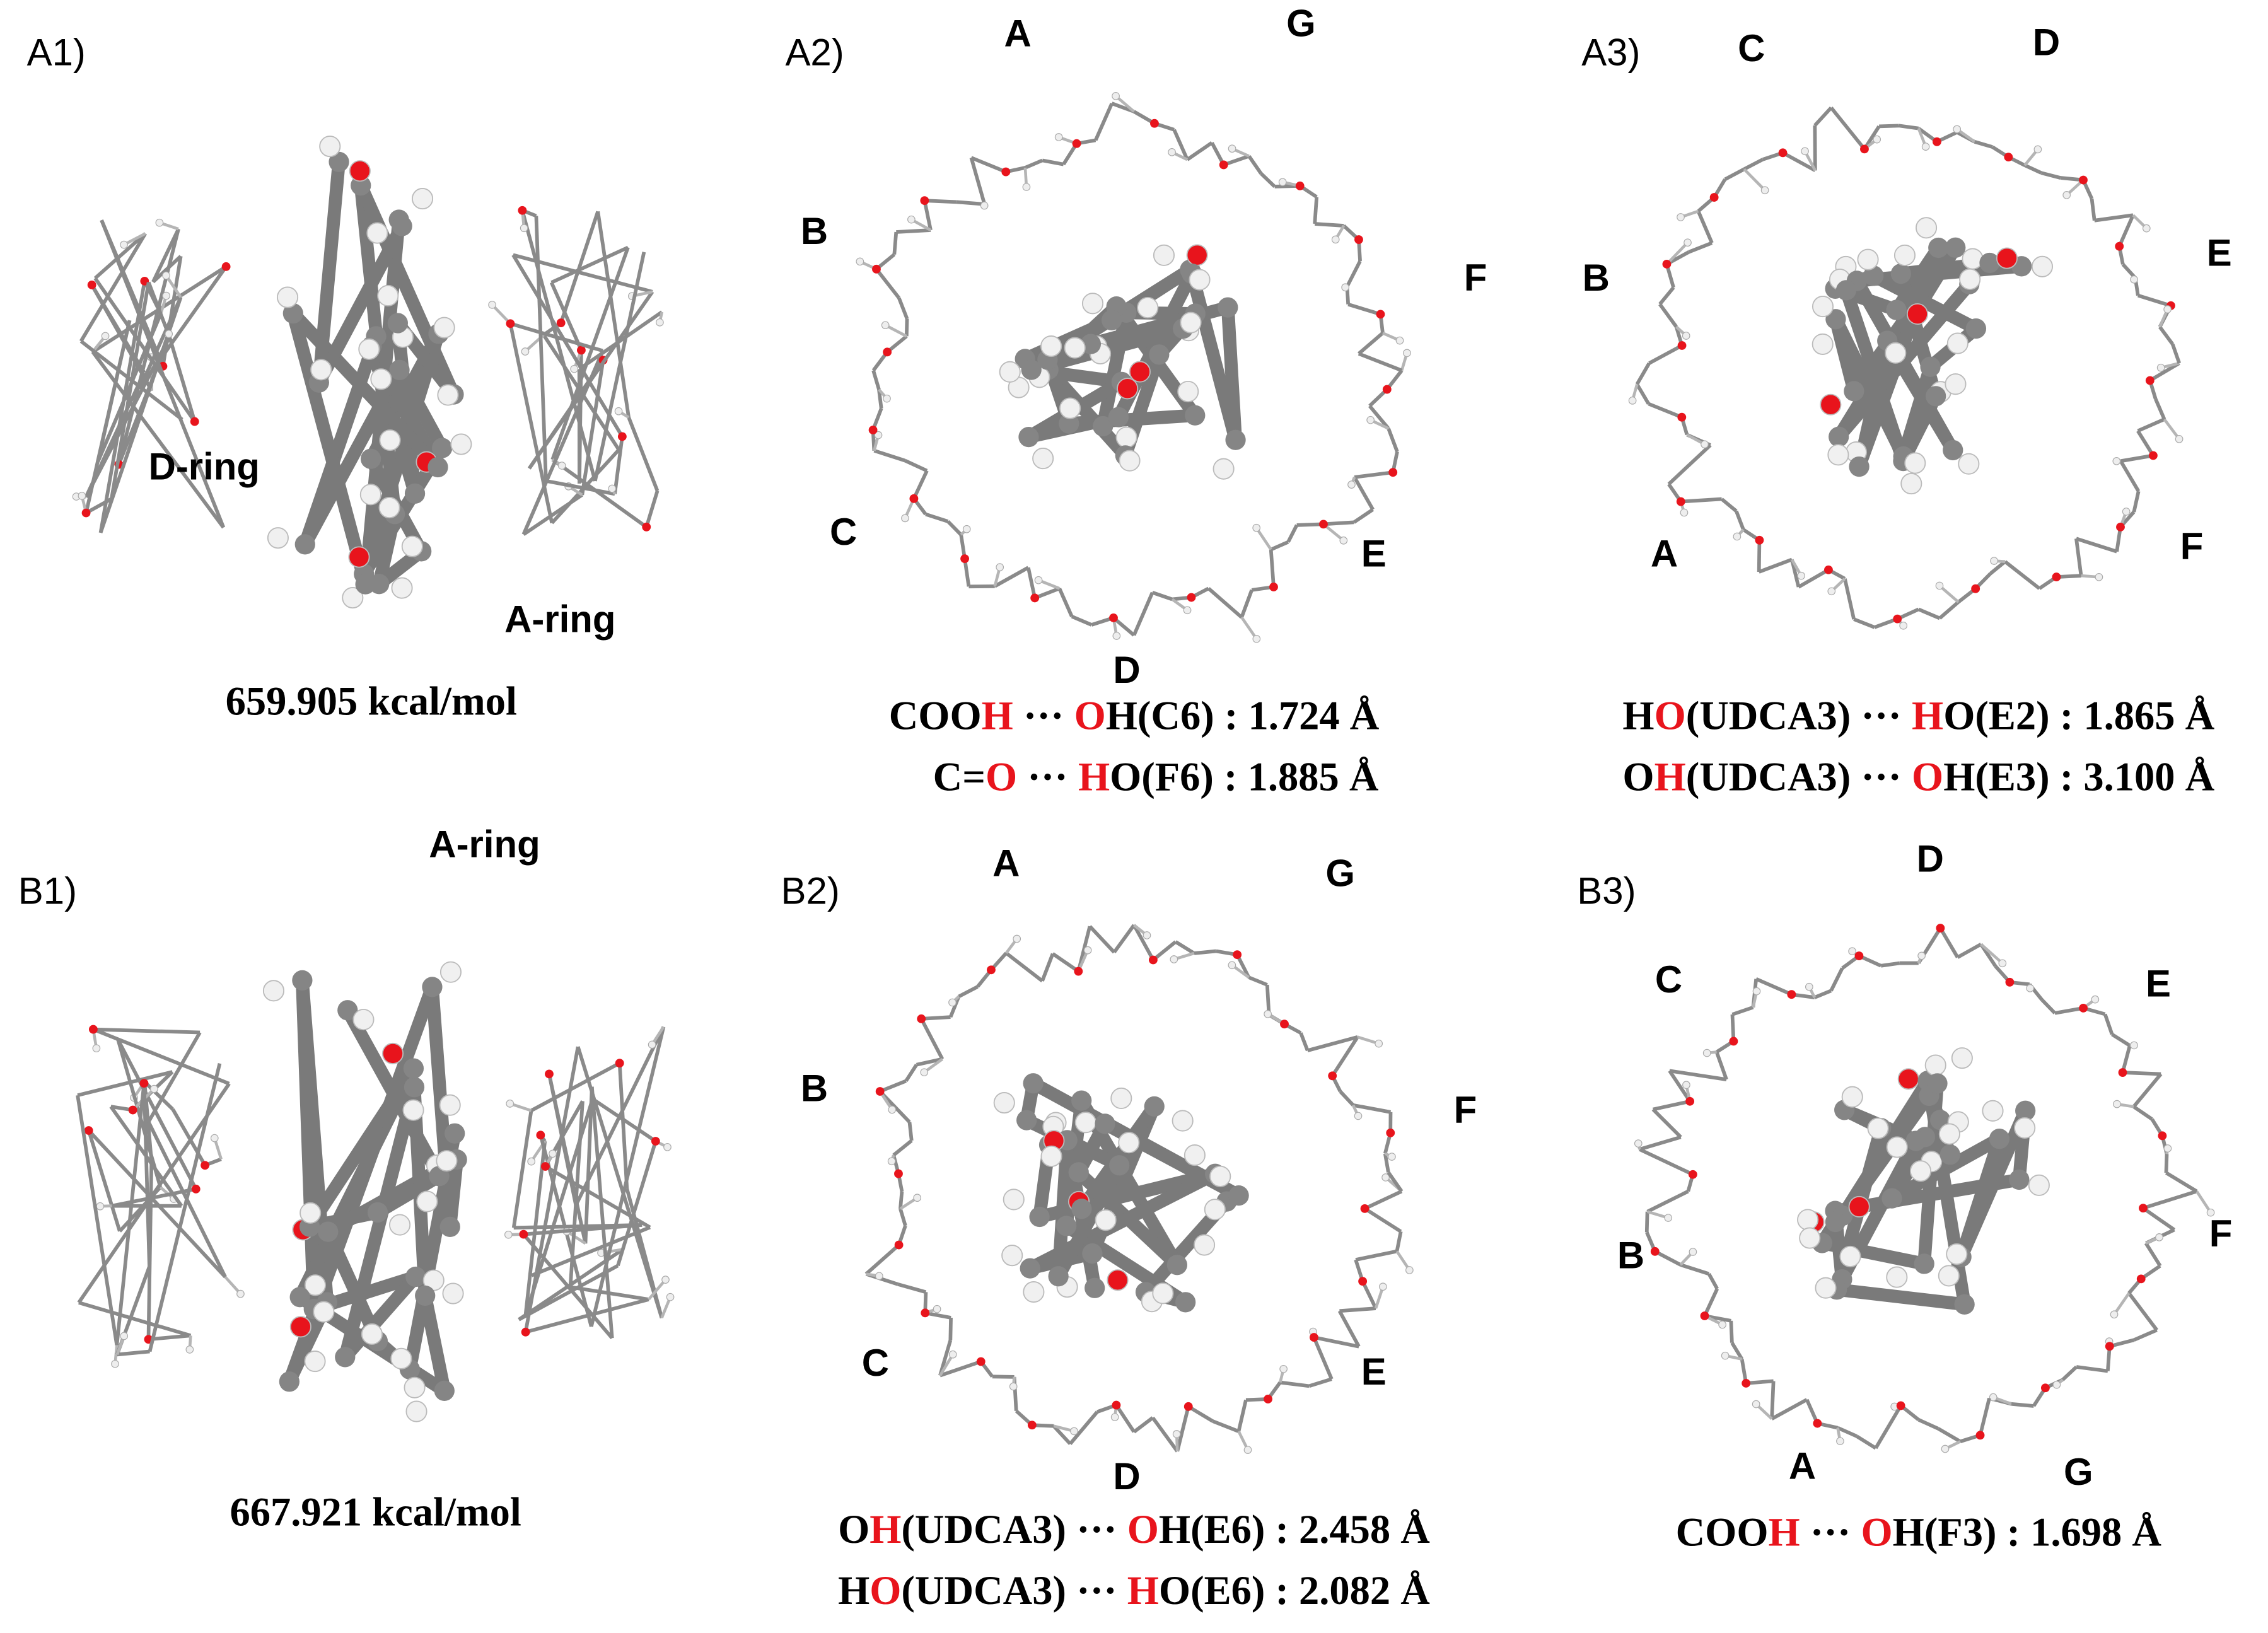 The width and height of the screenshot is (2268, 1633). I want to click on caption-part: H(F3) : 1.698 Å, so click(2028, 1532).